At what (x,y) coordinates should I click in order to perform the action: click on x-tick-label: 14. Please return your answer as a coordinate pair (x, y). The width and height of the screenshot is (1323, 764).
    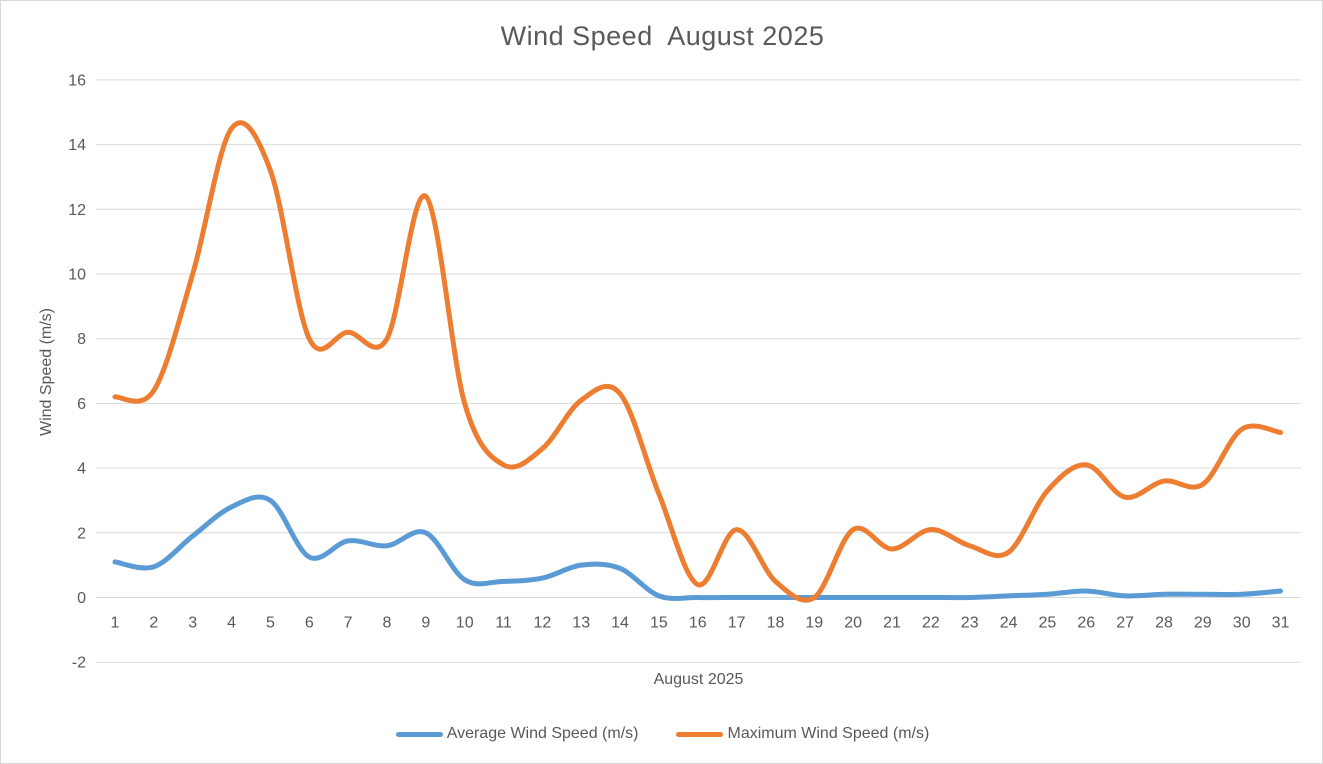
    Looking at the image, I should click on (620, 623).